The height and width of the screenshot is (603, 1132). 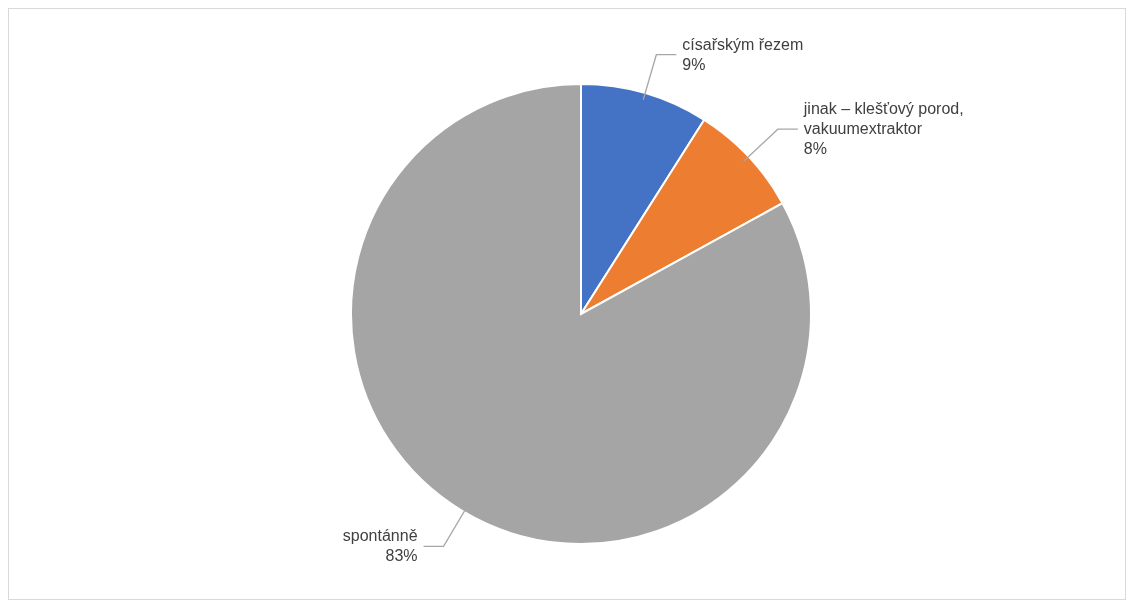 I want to click on data-label: 83%, so click(x=401, y=556).